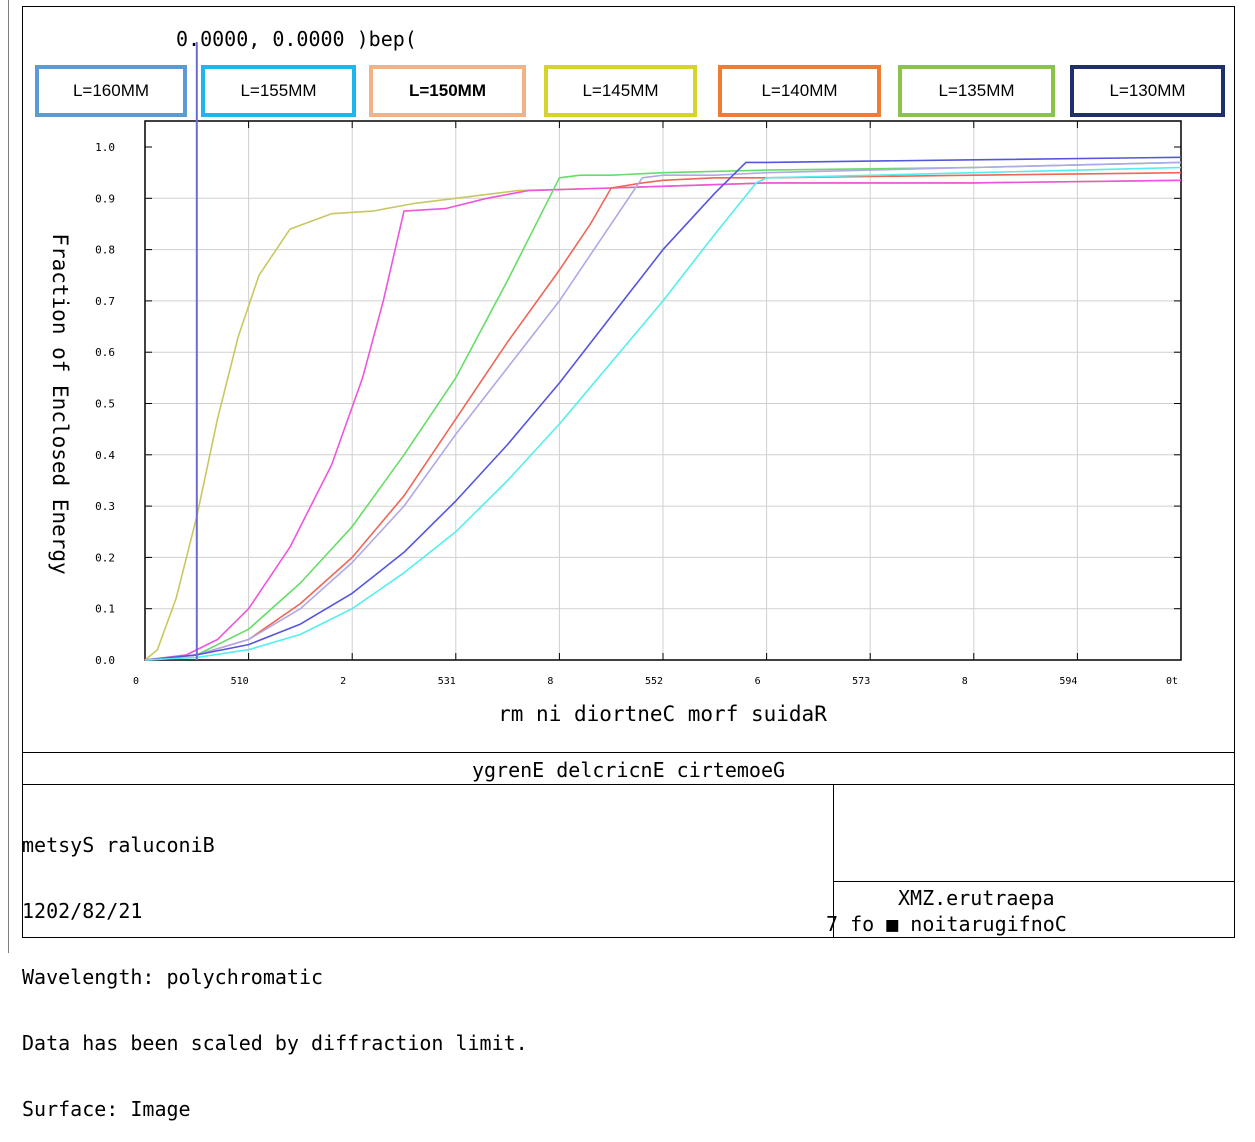 The height and width of the screenshot is (1142, 1255). What do you see at coordinates (296, 39) in the screenshot?
I see `cursor-readout: 0.0000, 0.0000 )bep(` at bounding box center [296, 39].